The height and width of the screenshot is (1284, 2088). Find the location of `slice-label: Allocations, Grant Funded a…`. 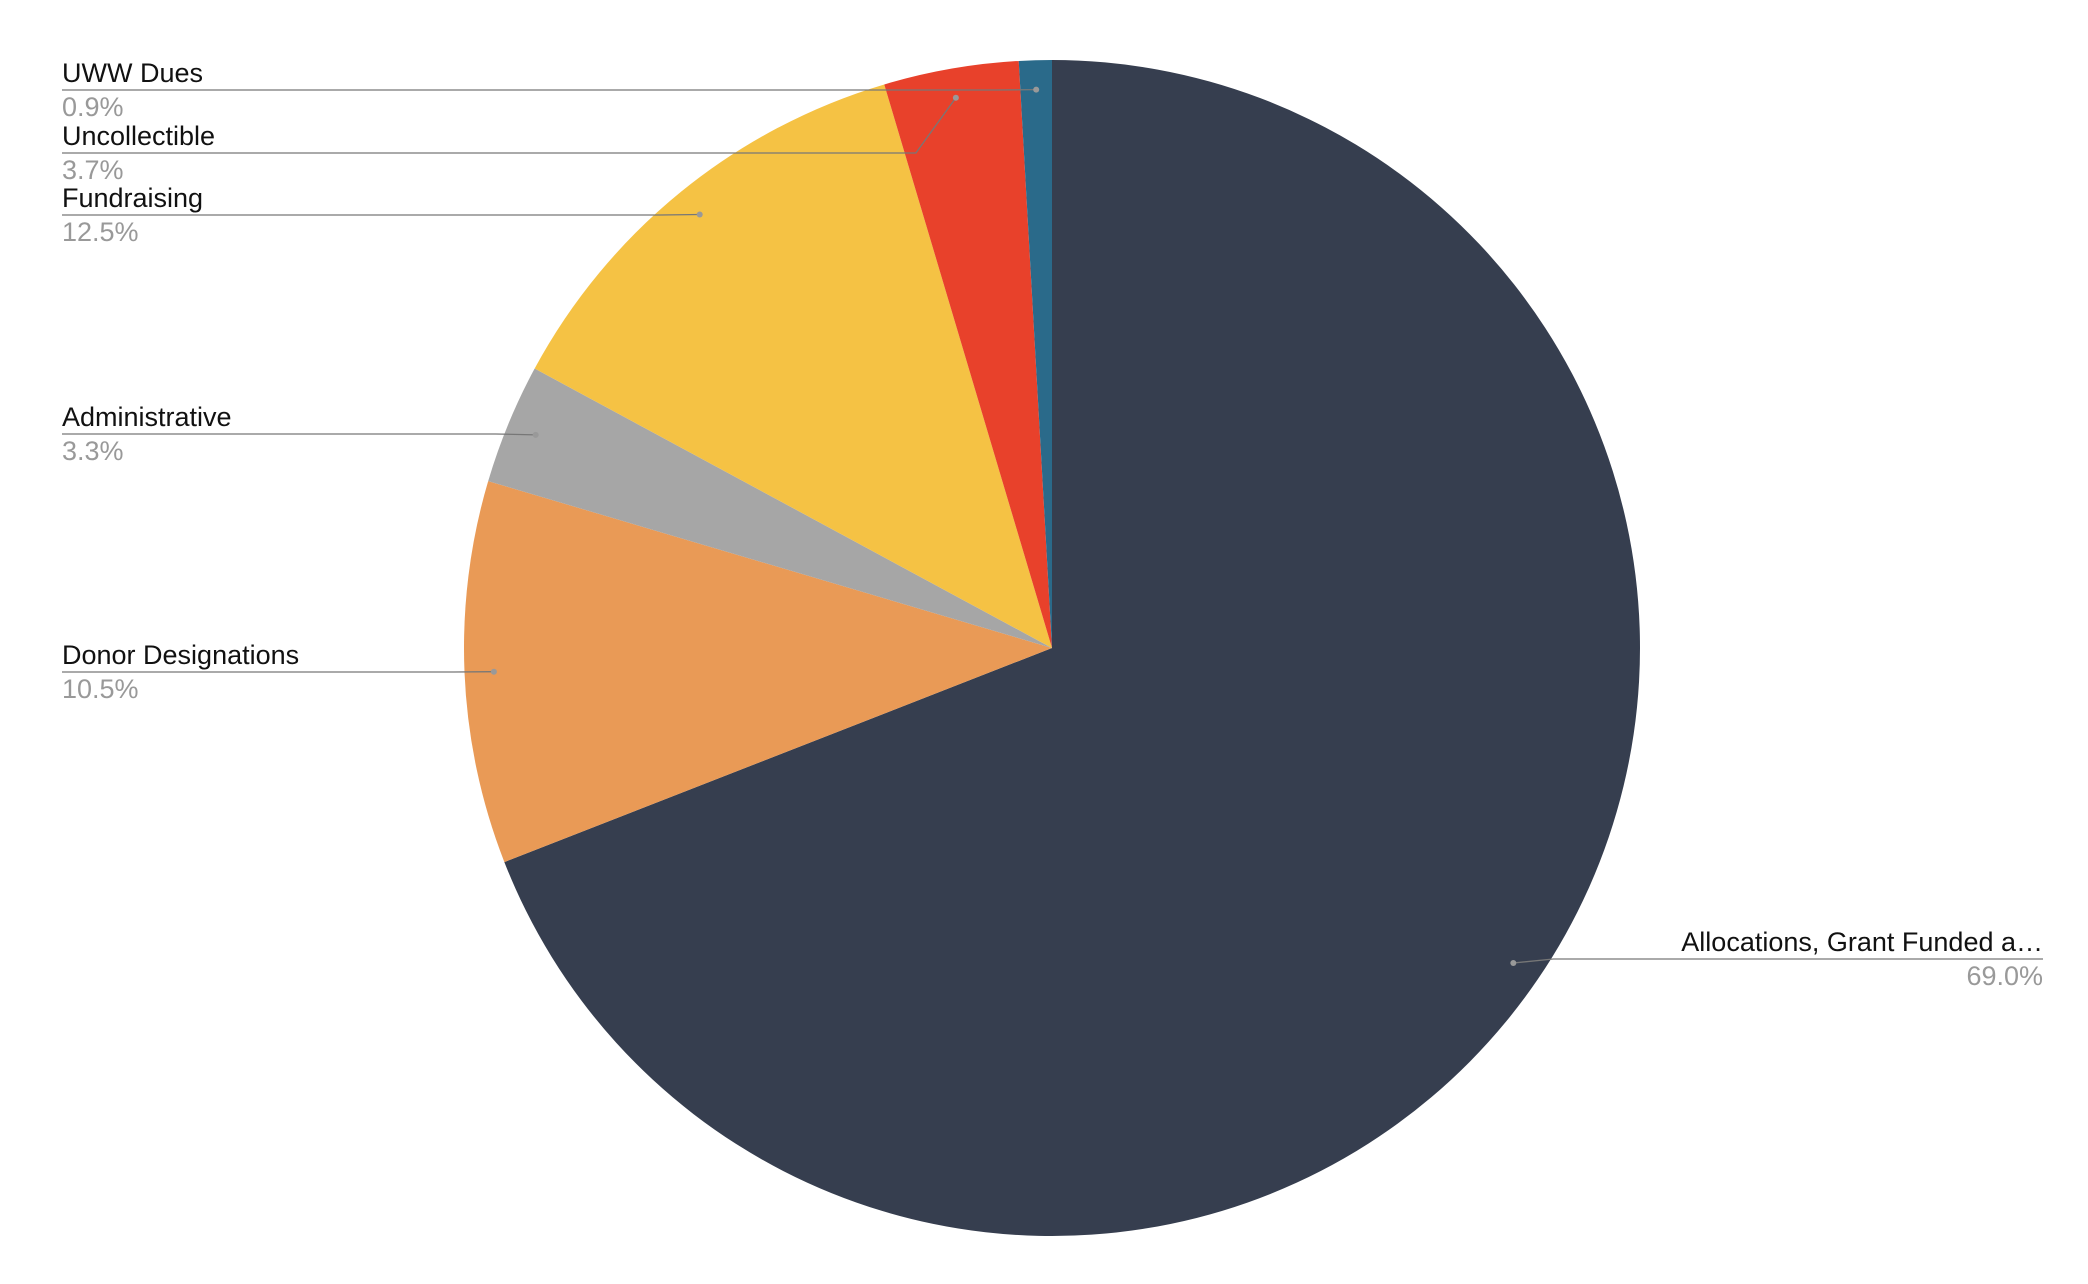

slice-label: Allocations, Grant Funded a… is located at coordinates (1862, 942).